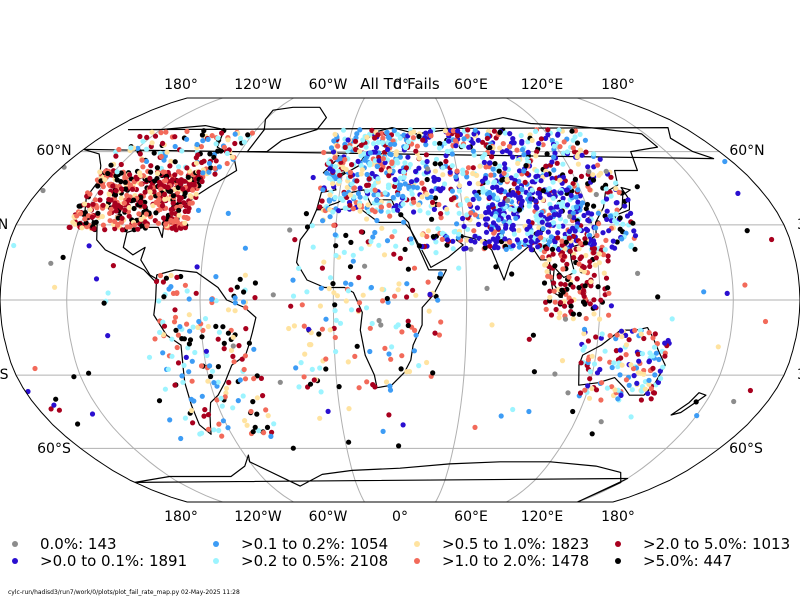 The height and width of the screenshot is (600, 800). Describe the element at coordinates (542, 85) in the screenshot. I see `lon-label-top: 120°E` at that location.